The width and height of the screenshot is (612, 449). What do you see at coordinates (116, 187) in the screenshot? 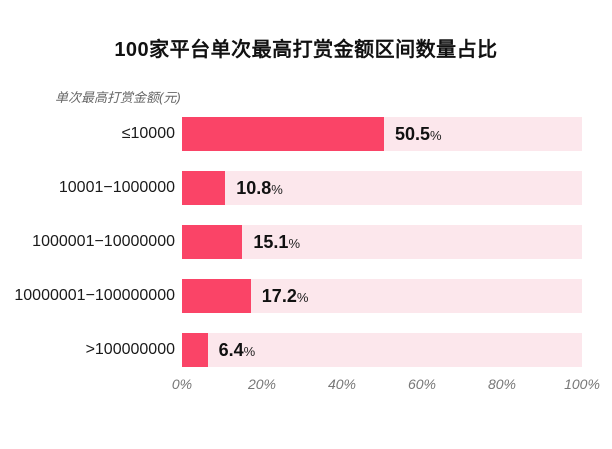
I see `category-label: 10001−1000000` at bounding box center [116, 187].